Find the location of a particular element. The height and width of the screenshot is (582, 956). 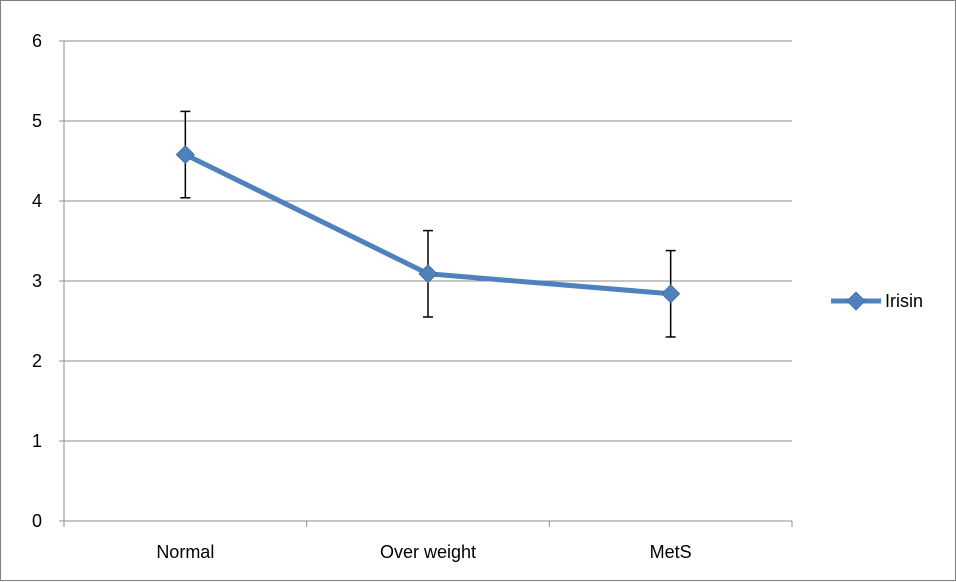

series-markers is located at coordinates (428, 224).